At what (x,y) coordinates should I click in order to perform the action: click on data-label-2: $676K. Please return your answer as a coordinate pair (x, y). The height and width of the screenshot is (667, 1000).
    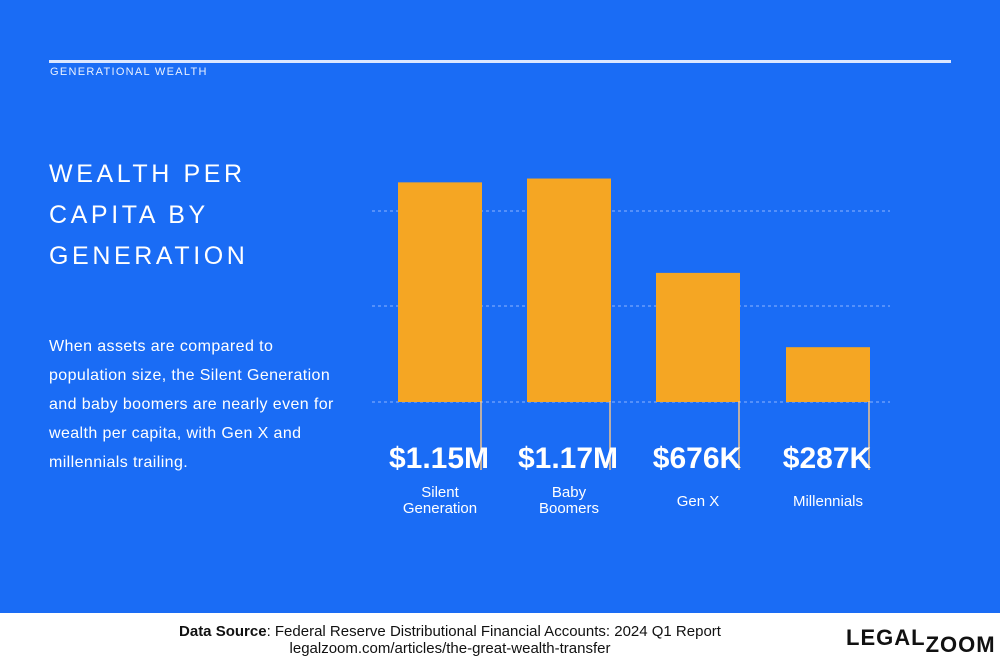
    Looking at the image, I should click on (697, 458).